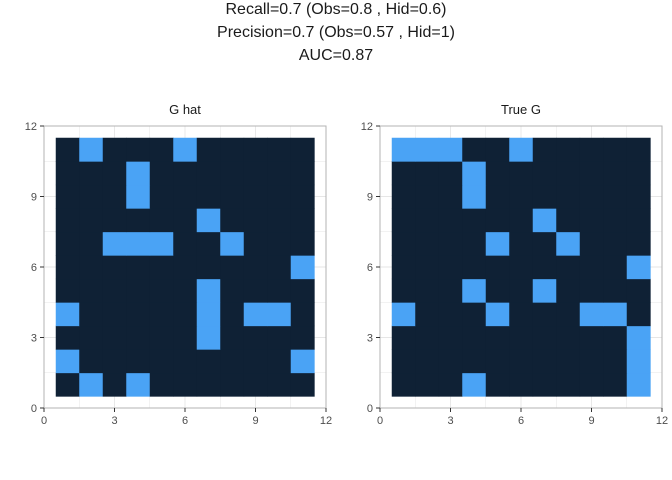 The height and width of the screenshot is (480, 672). Describe the element at coordinates (380, 421) in the screenshot. I see `x-tick-label: 0` at that location.